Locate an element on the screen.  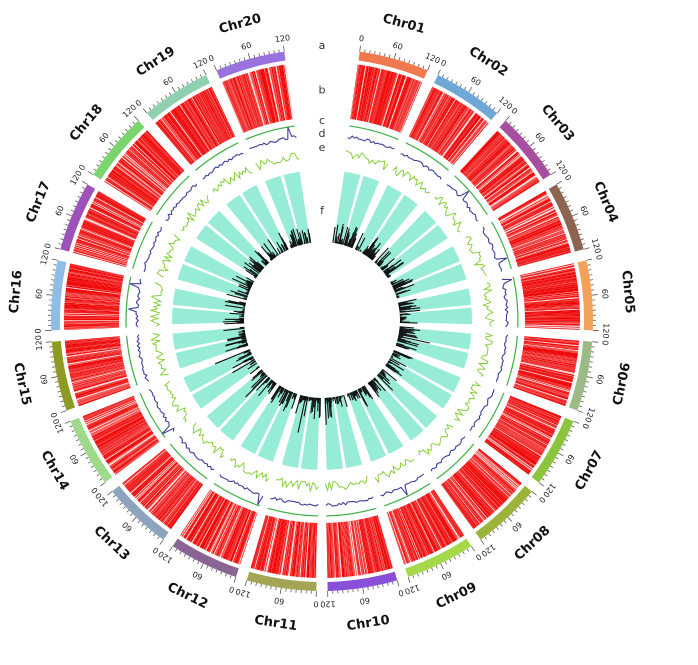
sector-block is located at coordinates (361, 211).